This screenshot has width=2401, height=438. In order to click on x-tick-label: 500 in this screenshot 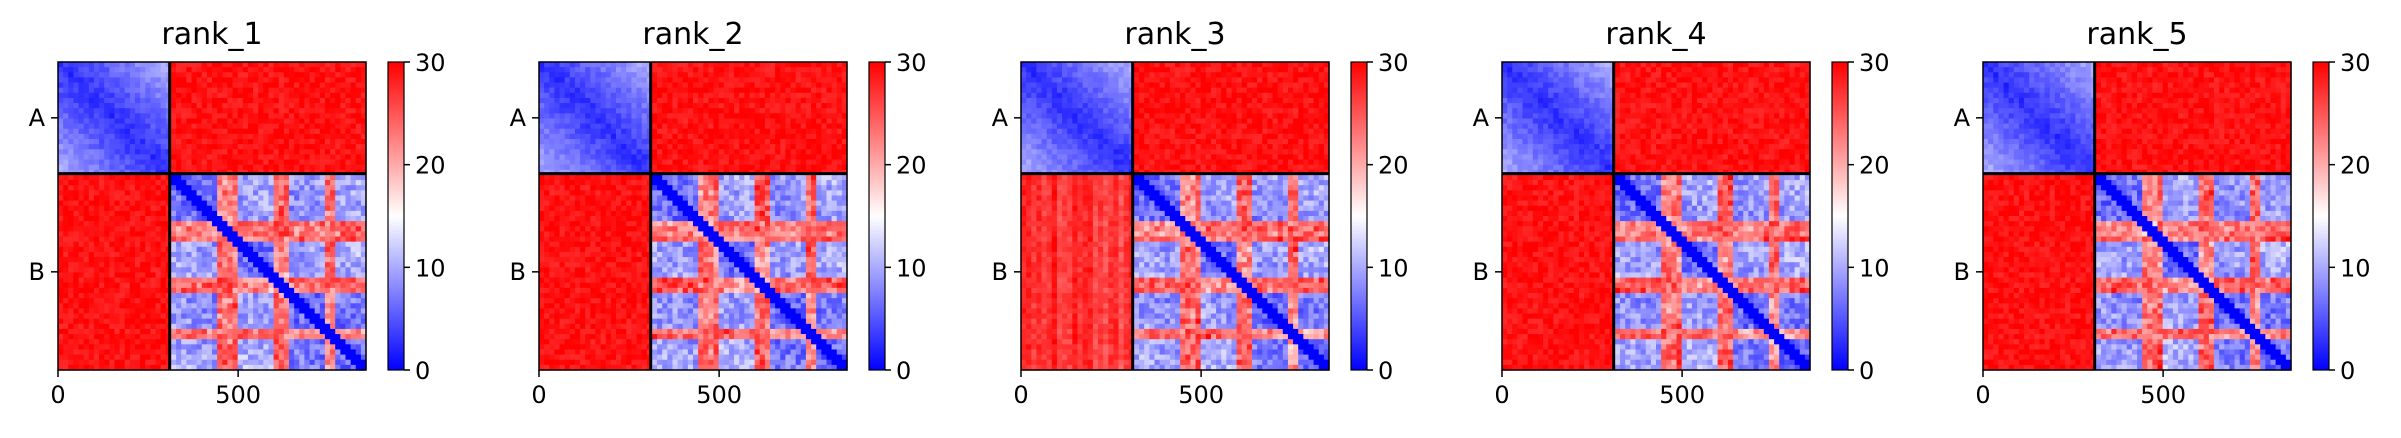, I will do `click(238, 395)`.